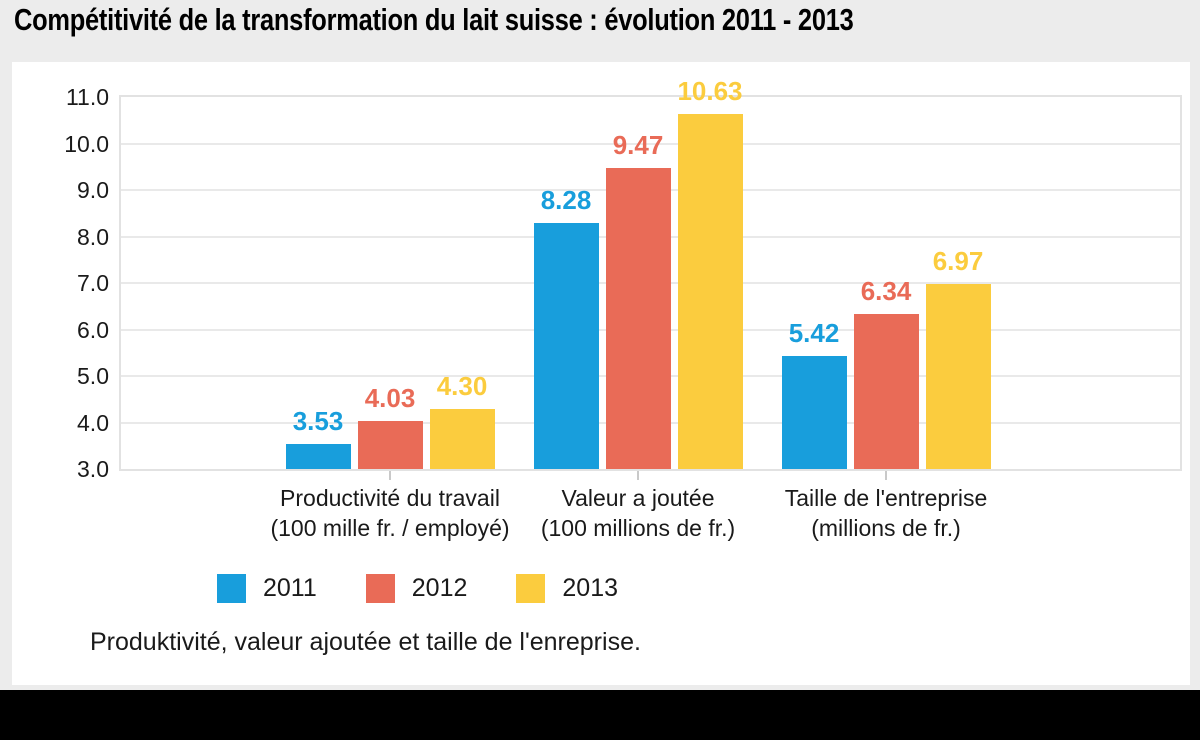 The height and width of the screenshot is (740, 1200). I want to click on y-axis-tick-label: 9.0, so click(93, 190).